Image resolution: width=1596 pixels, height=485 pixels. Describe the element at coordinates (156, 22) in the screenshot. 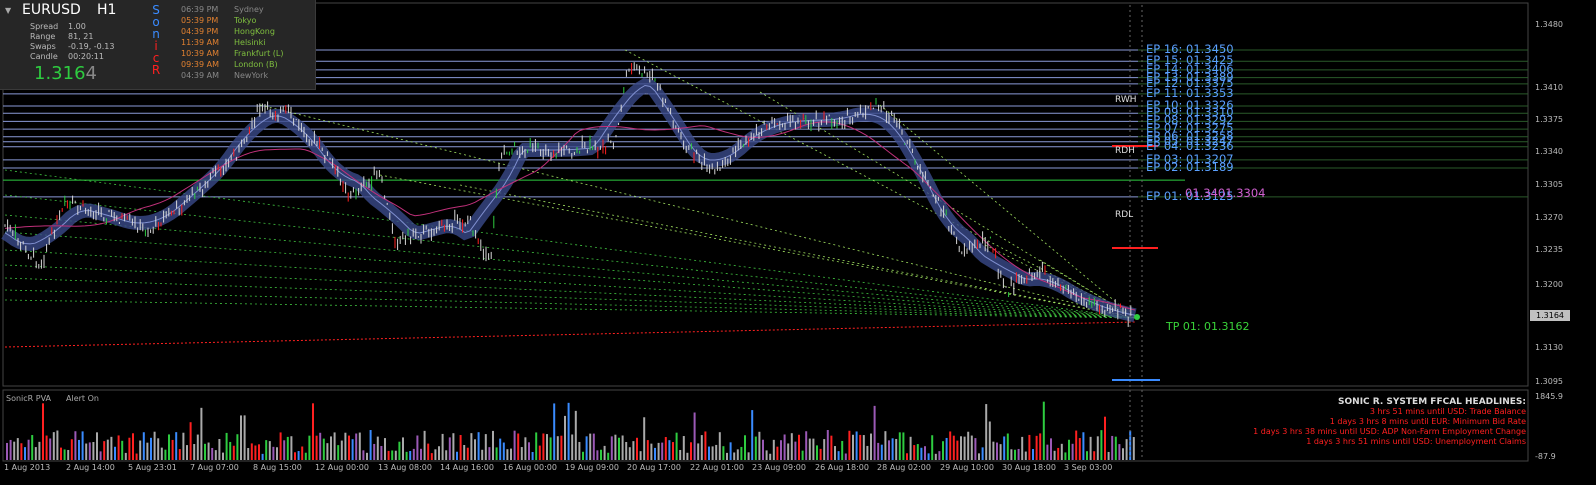

I see `sonic-letter: o` at that location.